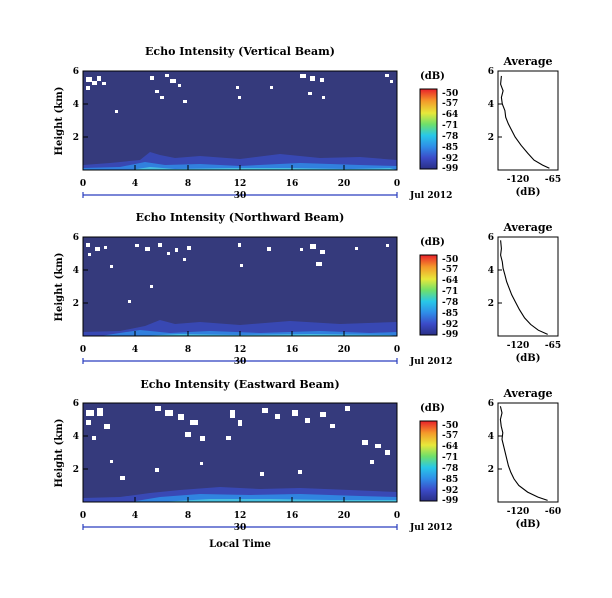 The height and width of the screenshot is (598, 612). What do you see at coordinates (240, 217) in the screenshot?
I see `panel-title: Echo Intensity (Northward Beam)` at bounding box center [240, 217].